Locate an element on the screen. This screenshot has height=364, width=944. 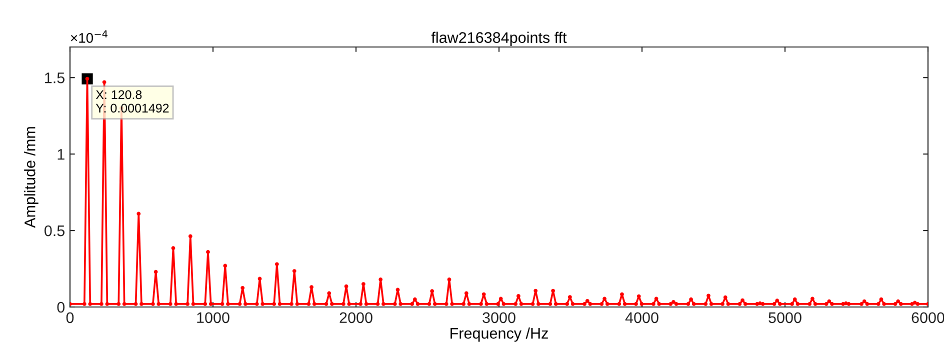
x-axis-title: Frequency /Hz is located at coordinates (499, 334).